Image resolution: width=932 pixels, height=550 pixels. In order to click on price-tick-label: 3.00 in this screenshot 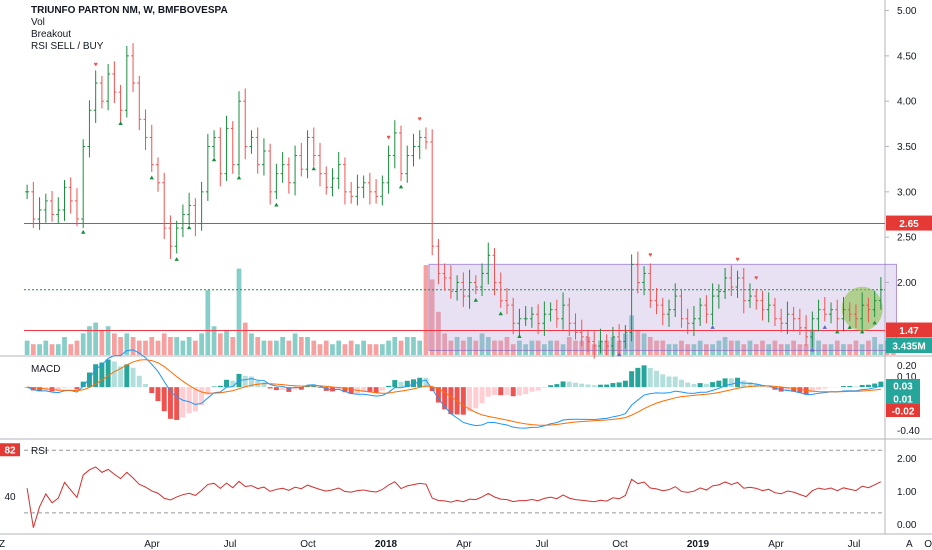, I will do `click(907, 192)`.